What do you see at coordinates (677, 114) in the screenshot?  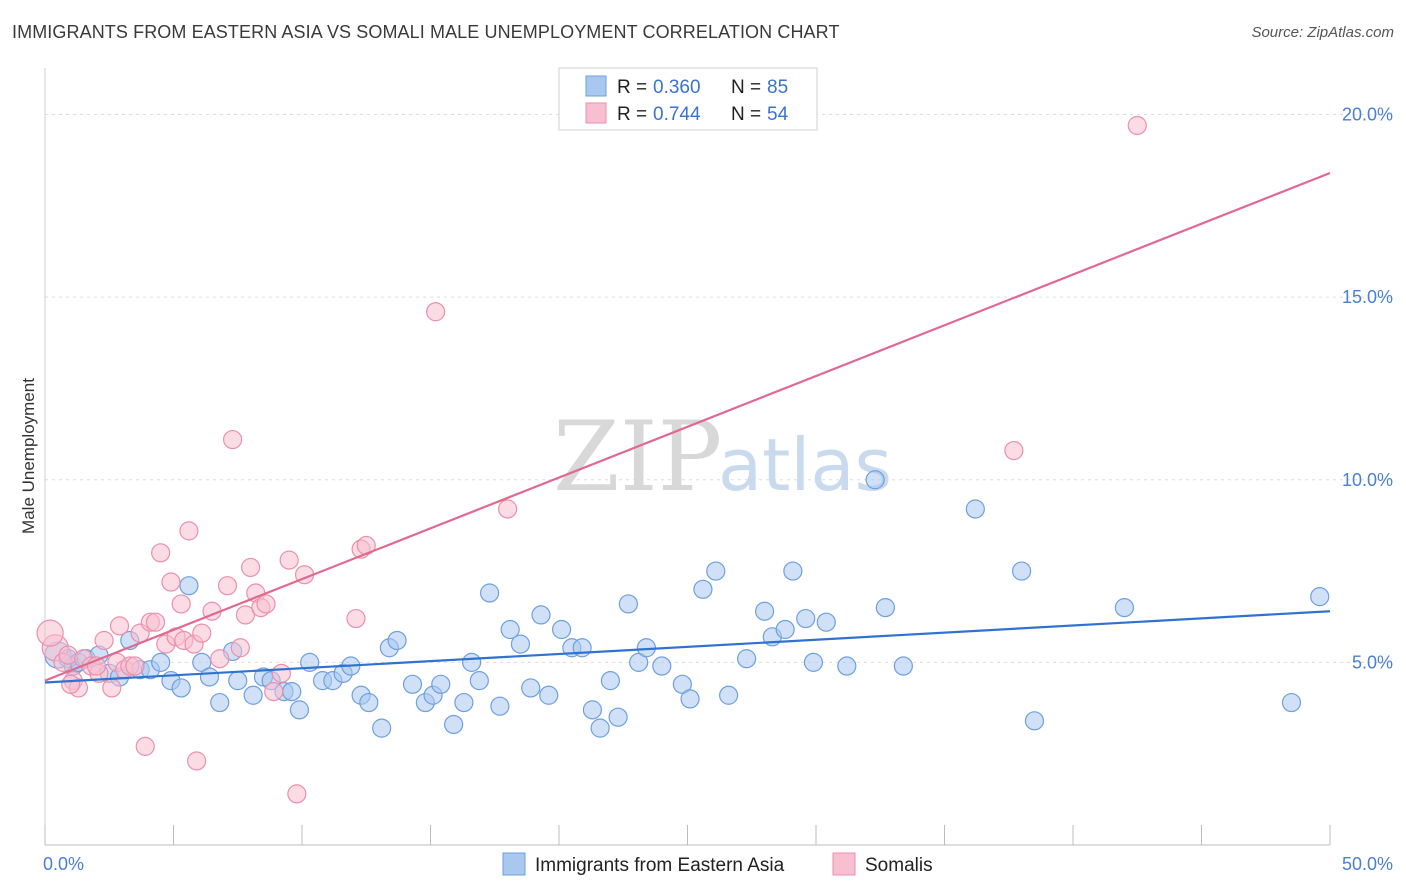 I see `legend-r-value-1: 0.744` at bounding box center [677, 114].